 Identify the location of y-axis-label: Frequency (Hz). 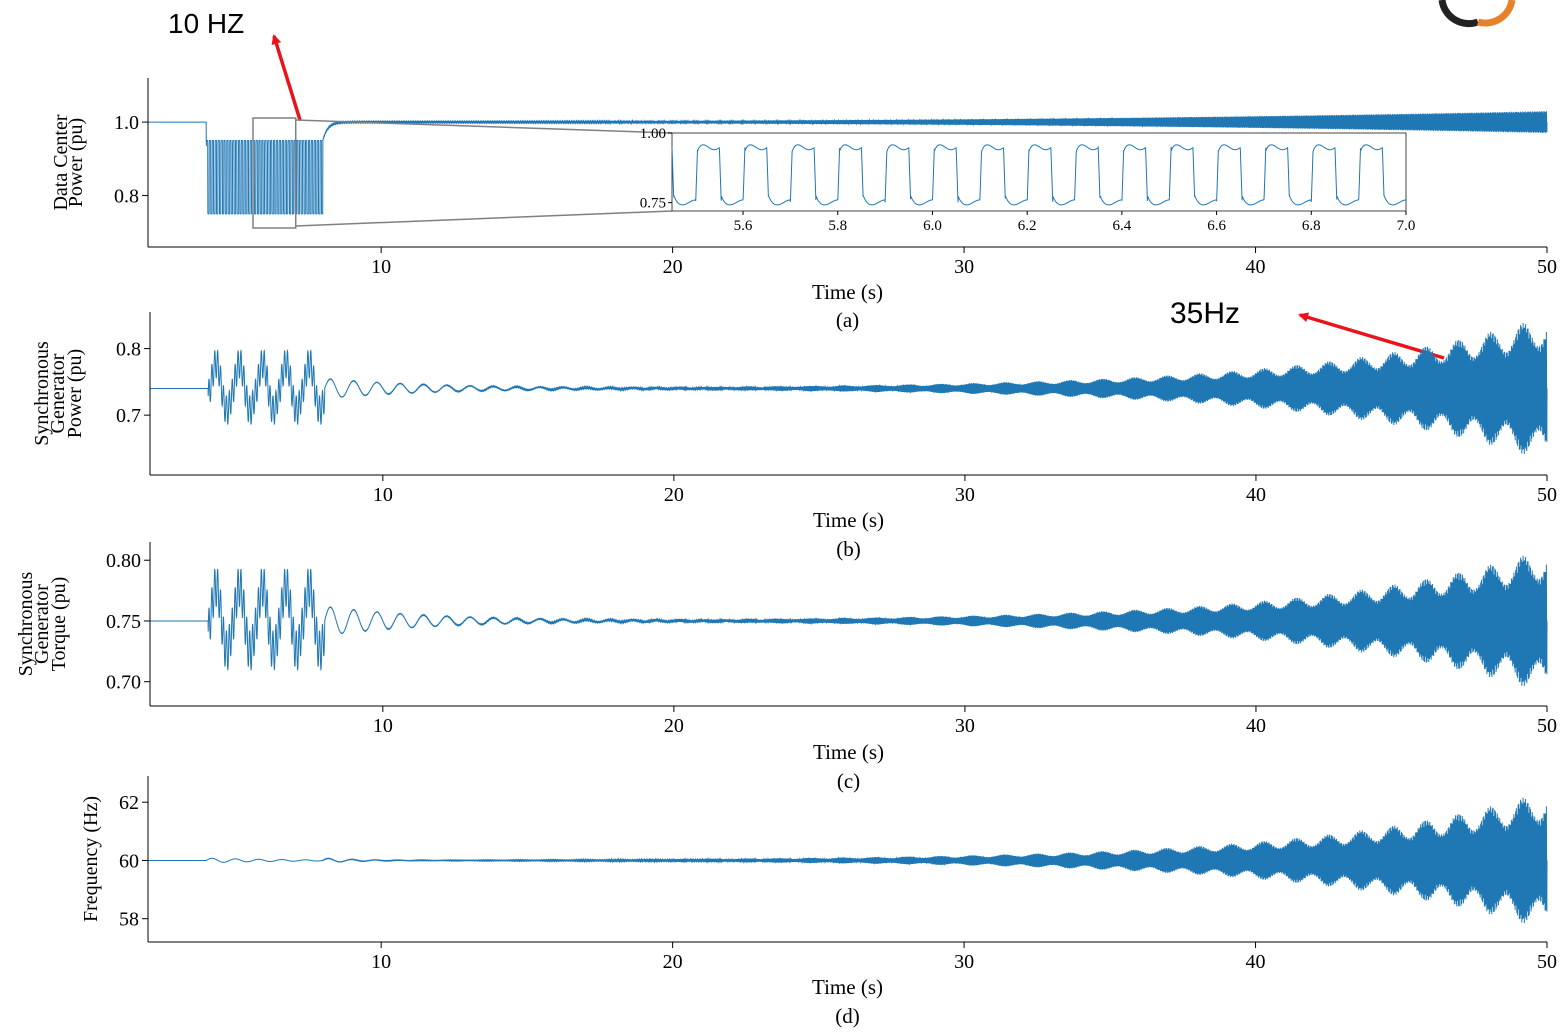
(91, 859).